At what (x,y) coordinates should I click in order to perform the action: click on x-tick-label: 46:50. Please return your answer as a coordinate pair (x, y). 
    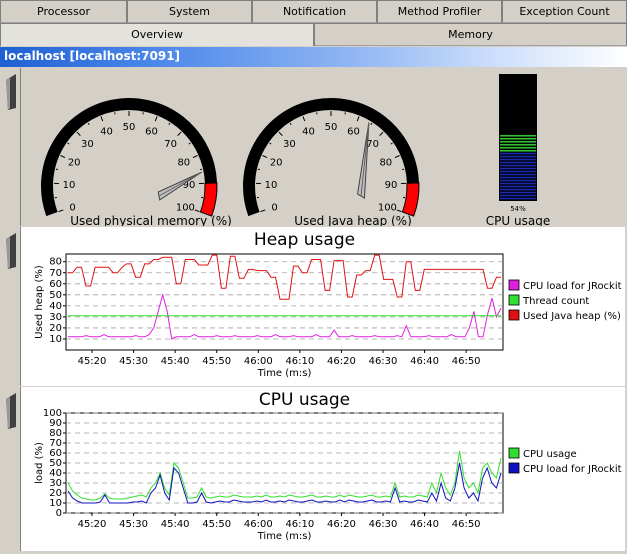
    Looking at the image, I should click on (466, 361).